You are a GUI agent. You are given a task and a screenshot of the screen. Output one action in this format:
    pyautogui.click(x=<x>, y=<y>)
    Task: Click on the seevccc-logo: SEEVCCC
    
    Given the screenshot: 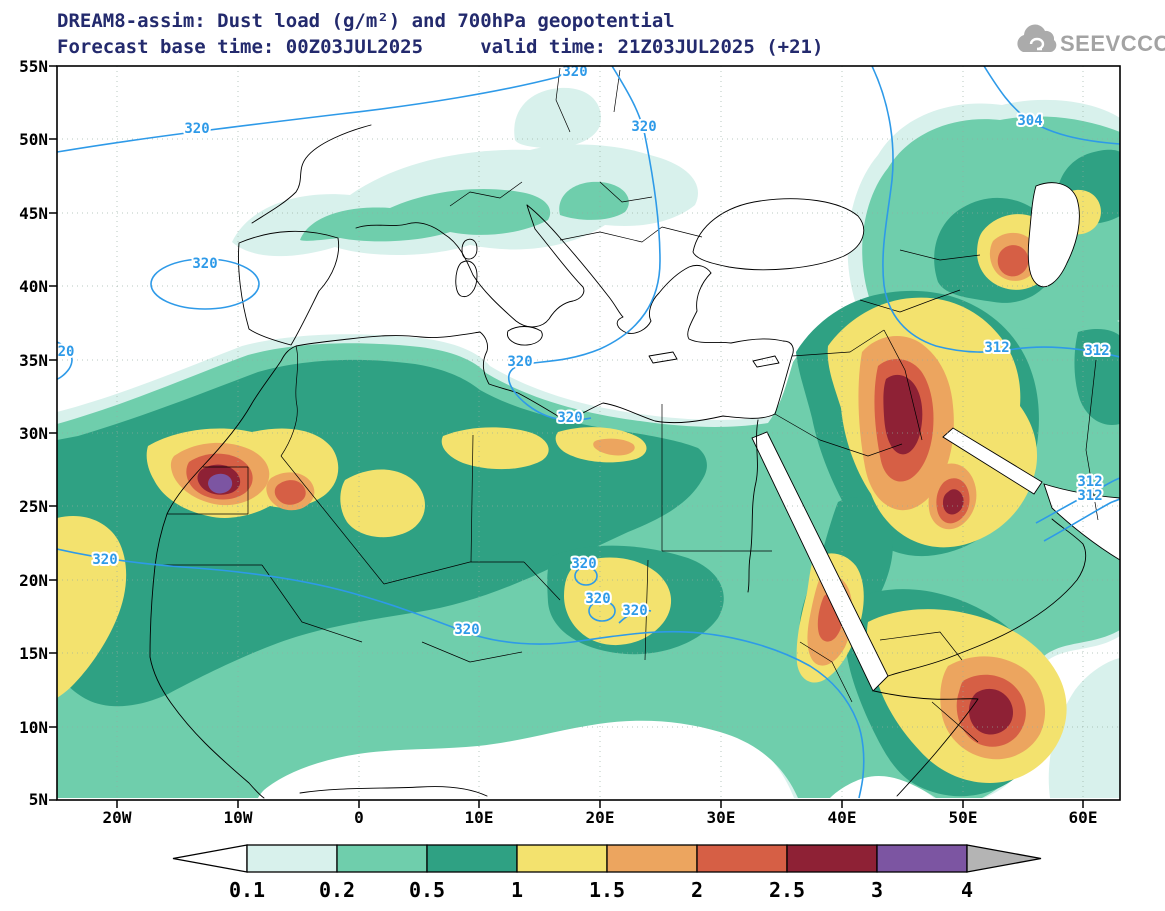 What is the action you would take?
    pyautogui.click(x=1091, y=40)
    